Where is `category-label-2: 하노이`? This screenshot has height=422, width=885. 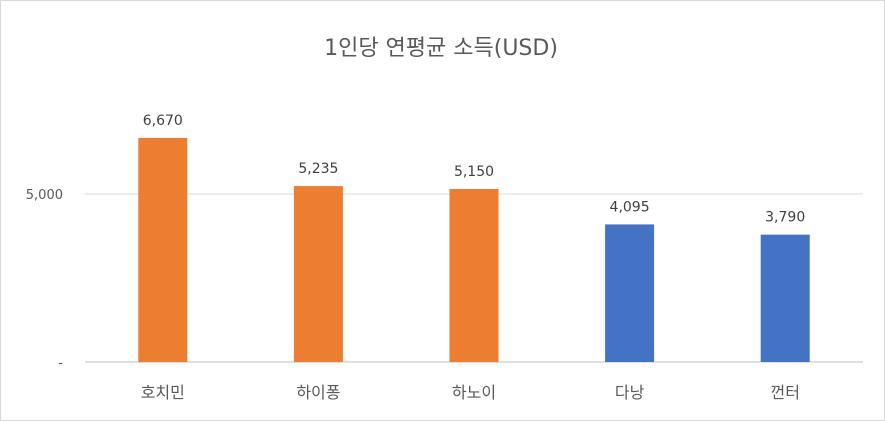
category-label-2: 하노이 is located at coordinates (474, 392).